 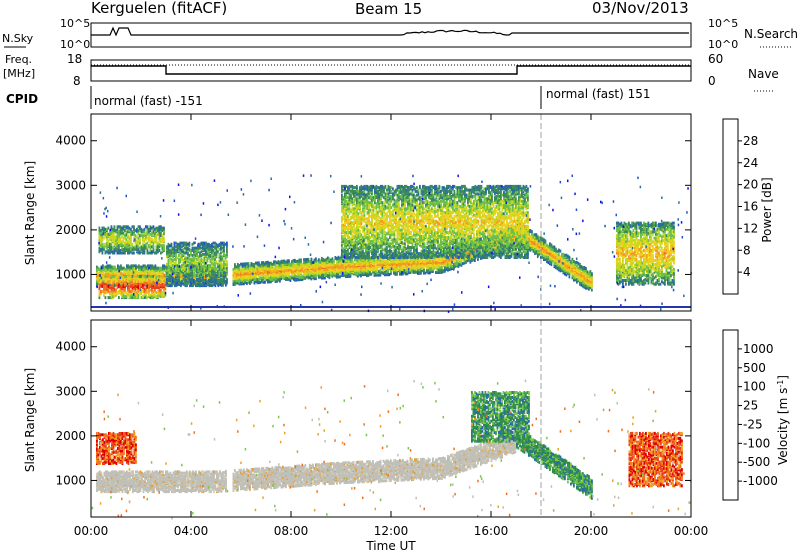 What do you see at coordinates (712, 81) in the screenshot?
I see `nave-tick-bottom: 0` at bounding box center [712, 81].